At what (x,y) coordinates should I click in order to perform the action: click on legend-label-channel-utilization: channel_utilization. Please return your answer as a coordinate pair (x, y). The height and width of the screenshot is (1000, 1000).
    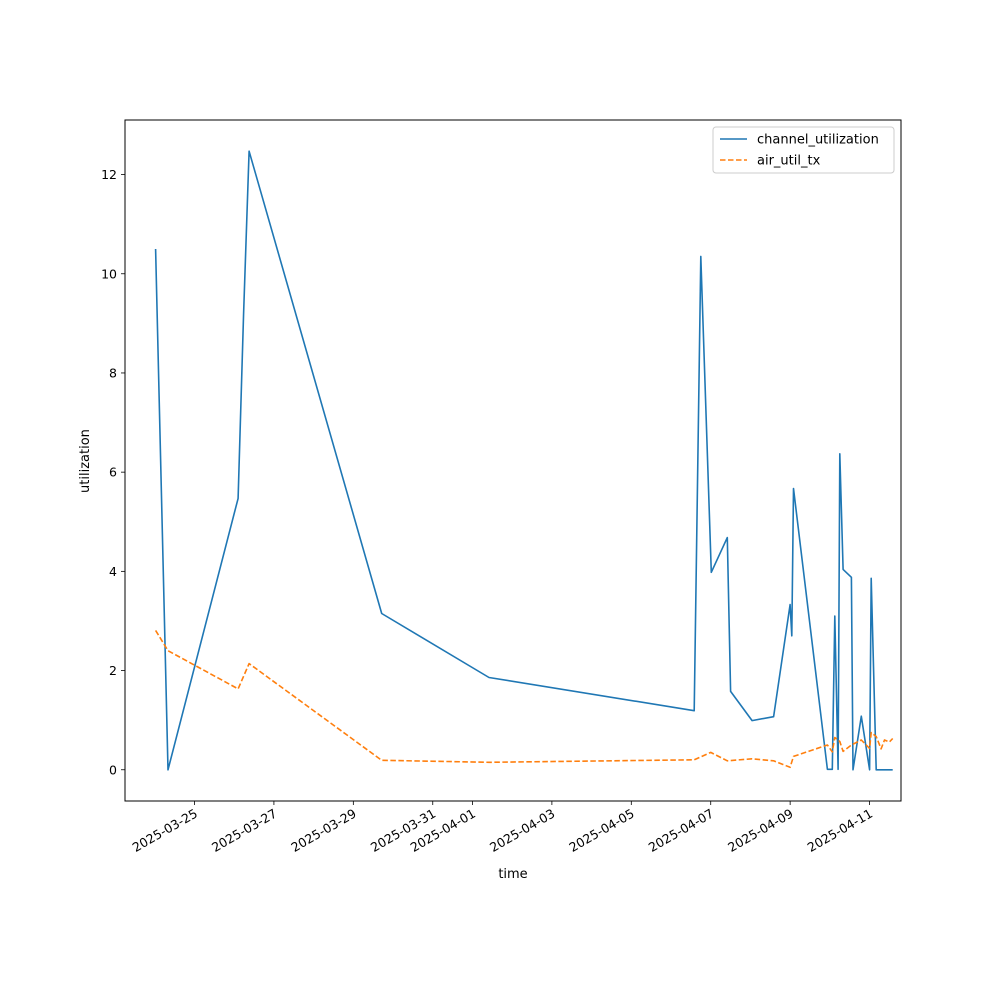
    Looking at the image, I should click on (818, 140).